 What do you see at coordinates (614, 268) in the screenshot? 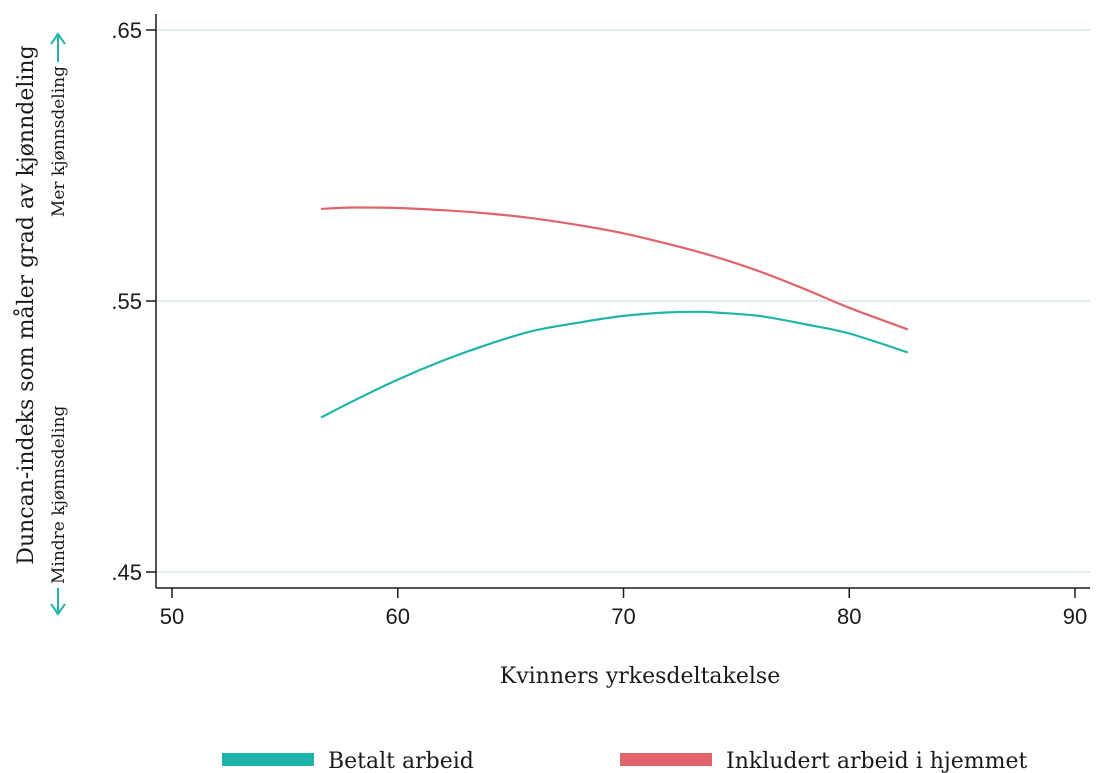
I see `series-line-inkludert-arbeid-i-hjemmet` at bounding box center [614, 268].